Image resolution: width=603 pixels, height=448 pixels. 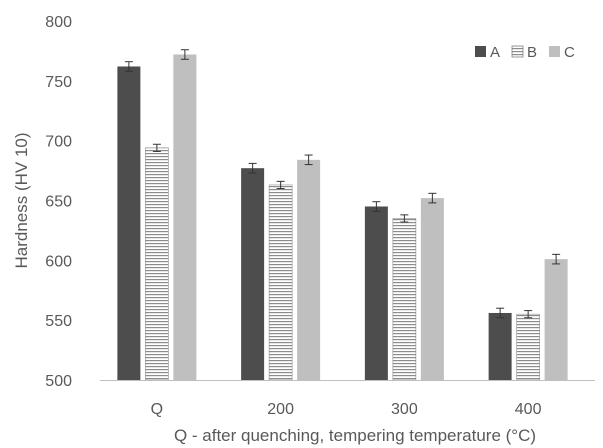 I want to click on y-tick-label-5: 750, so click(x=58, y=82).